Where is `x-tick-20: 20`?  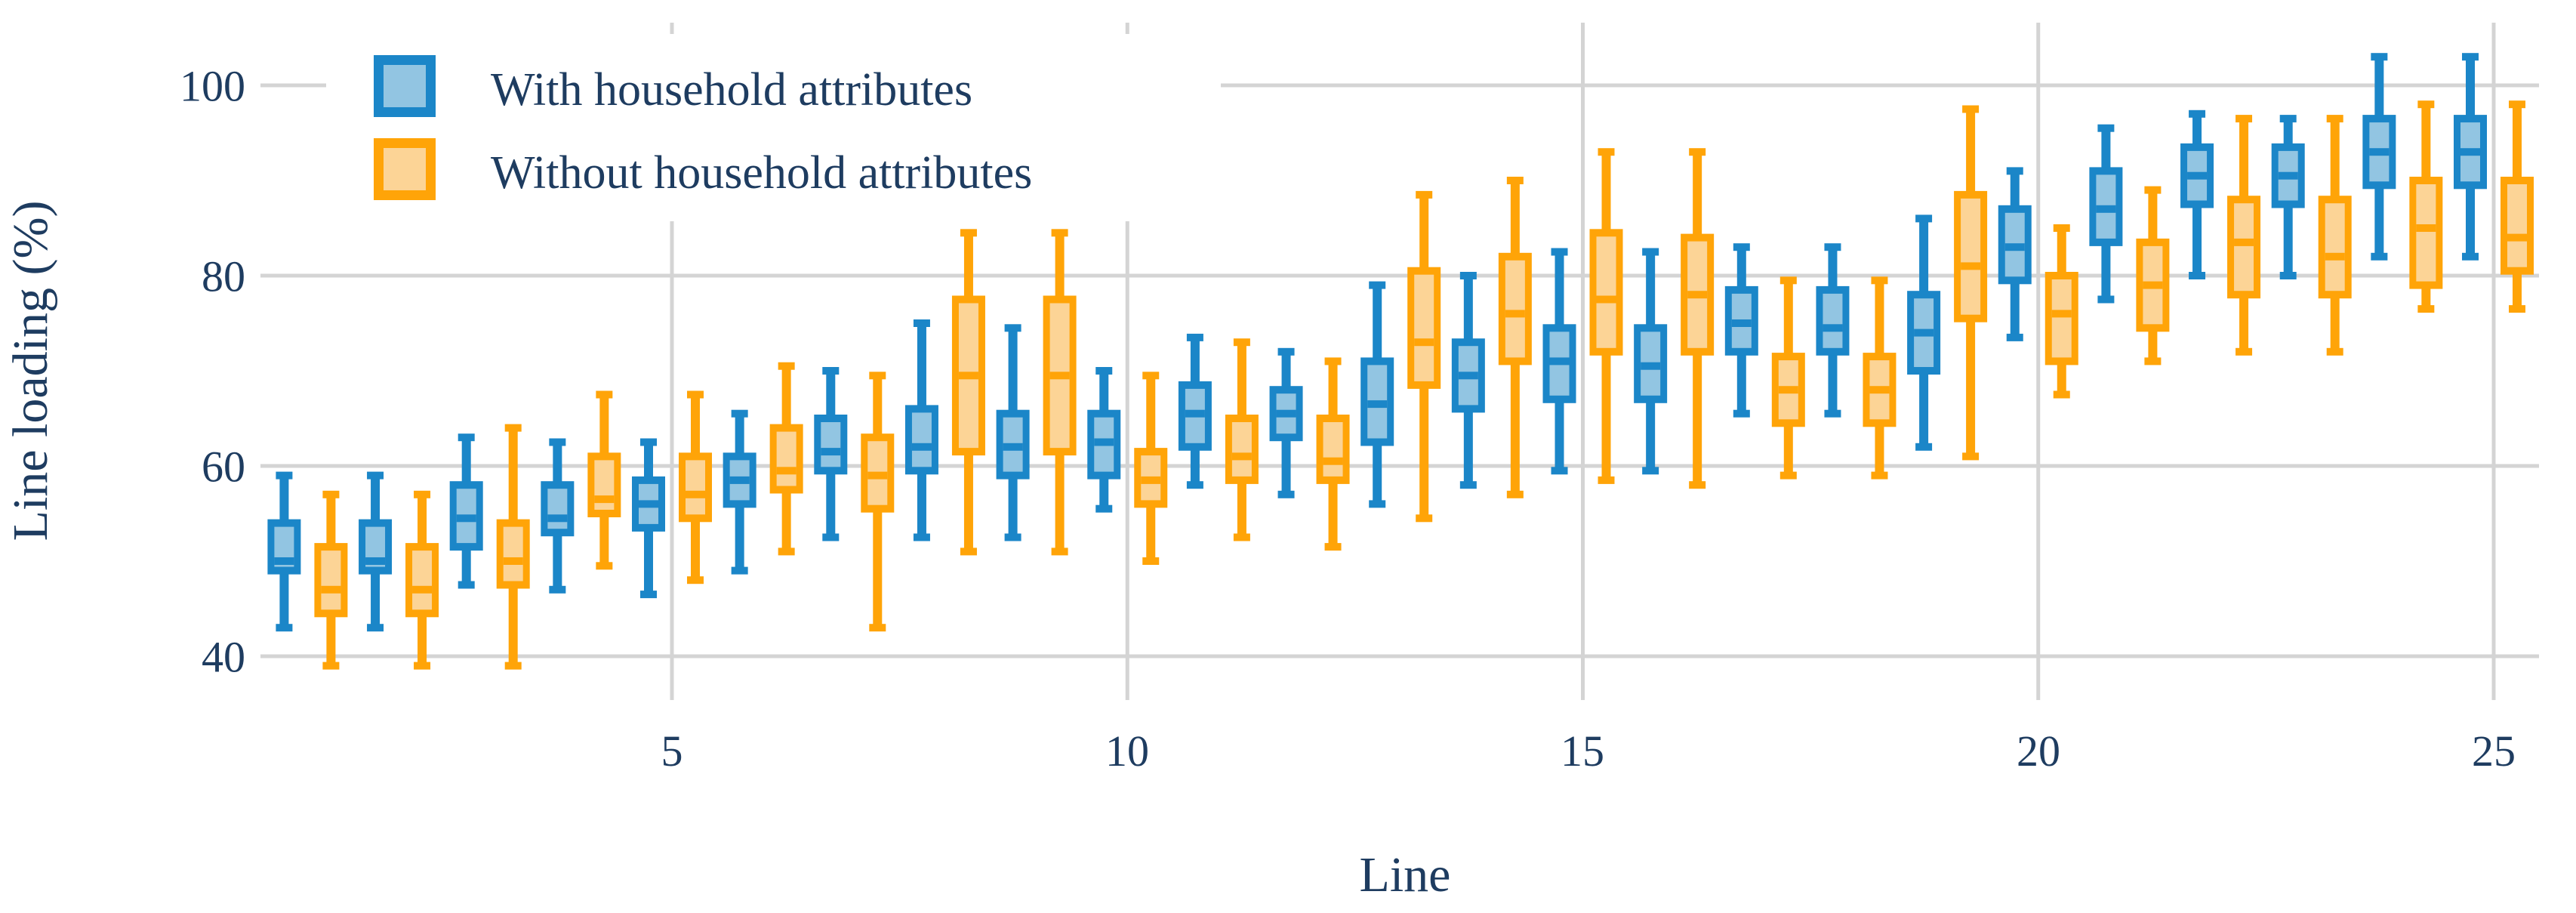
x-tick-20: 20 is located at coordinates (2038, 751).